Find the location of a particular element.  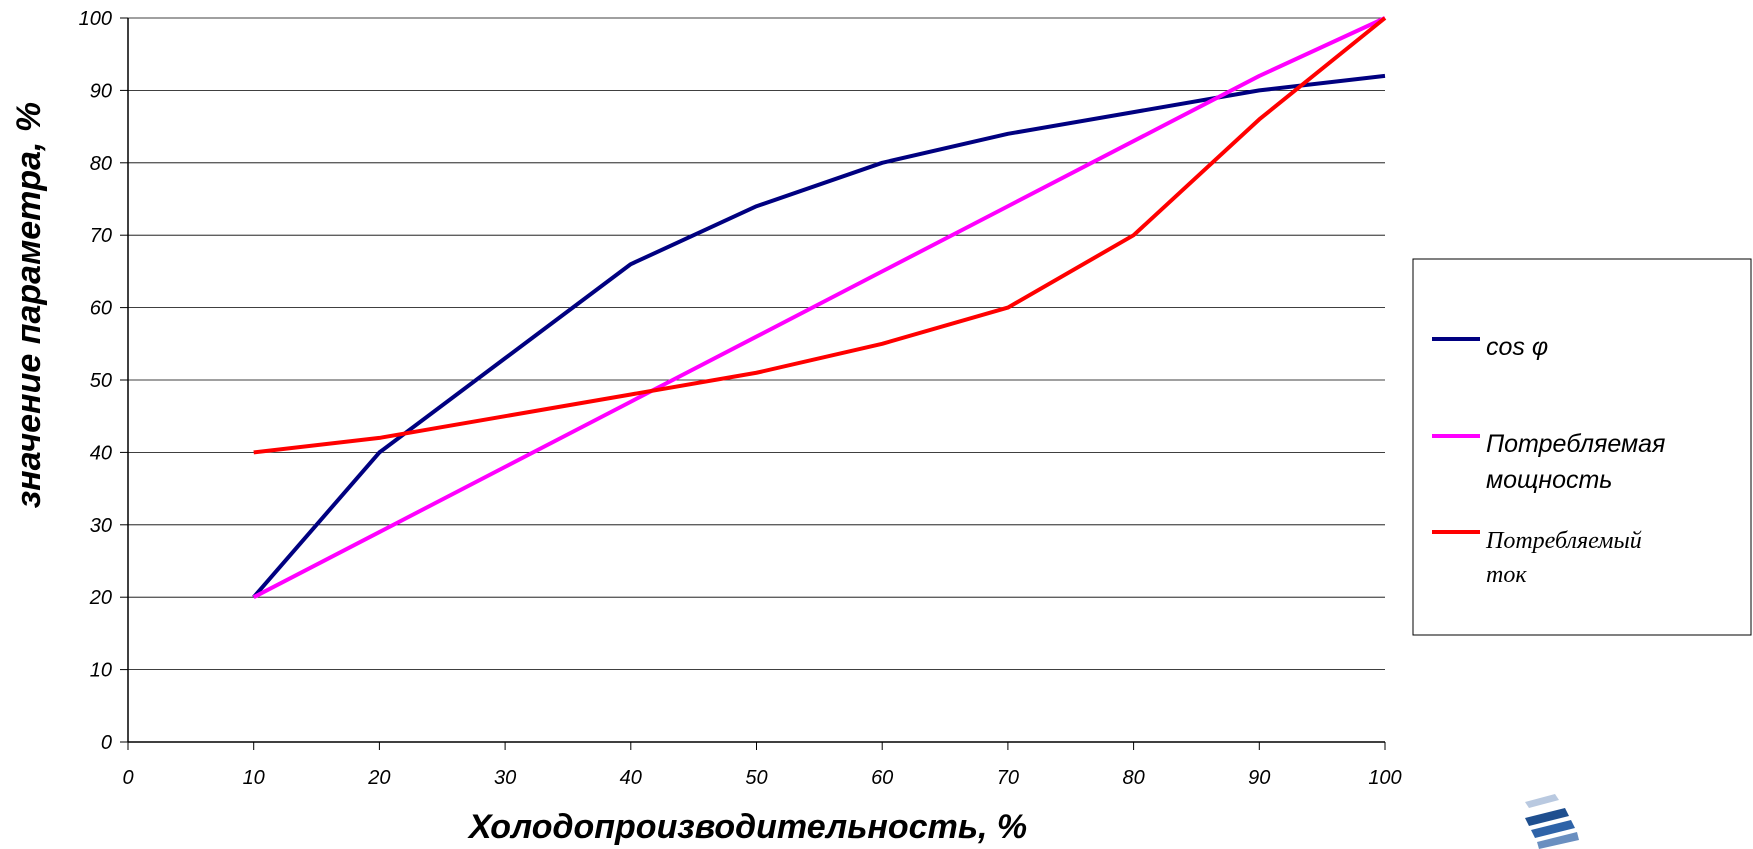

y-tick-label: 90 is located at coordinates (101, 91).